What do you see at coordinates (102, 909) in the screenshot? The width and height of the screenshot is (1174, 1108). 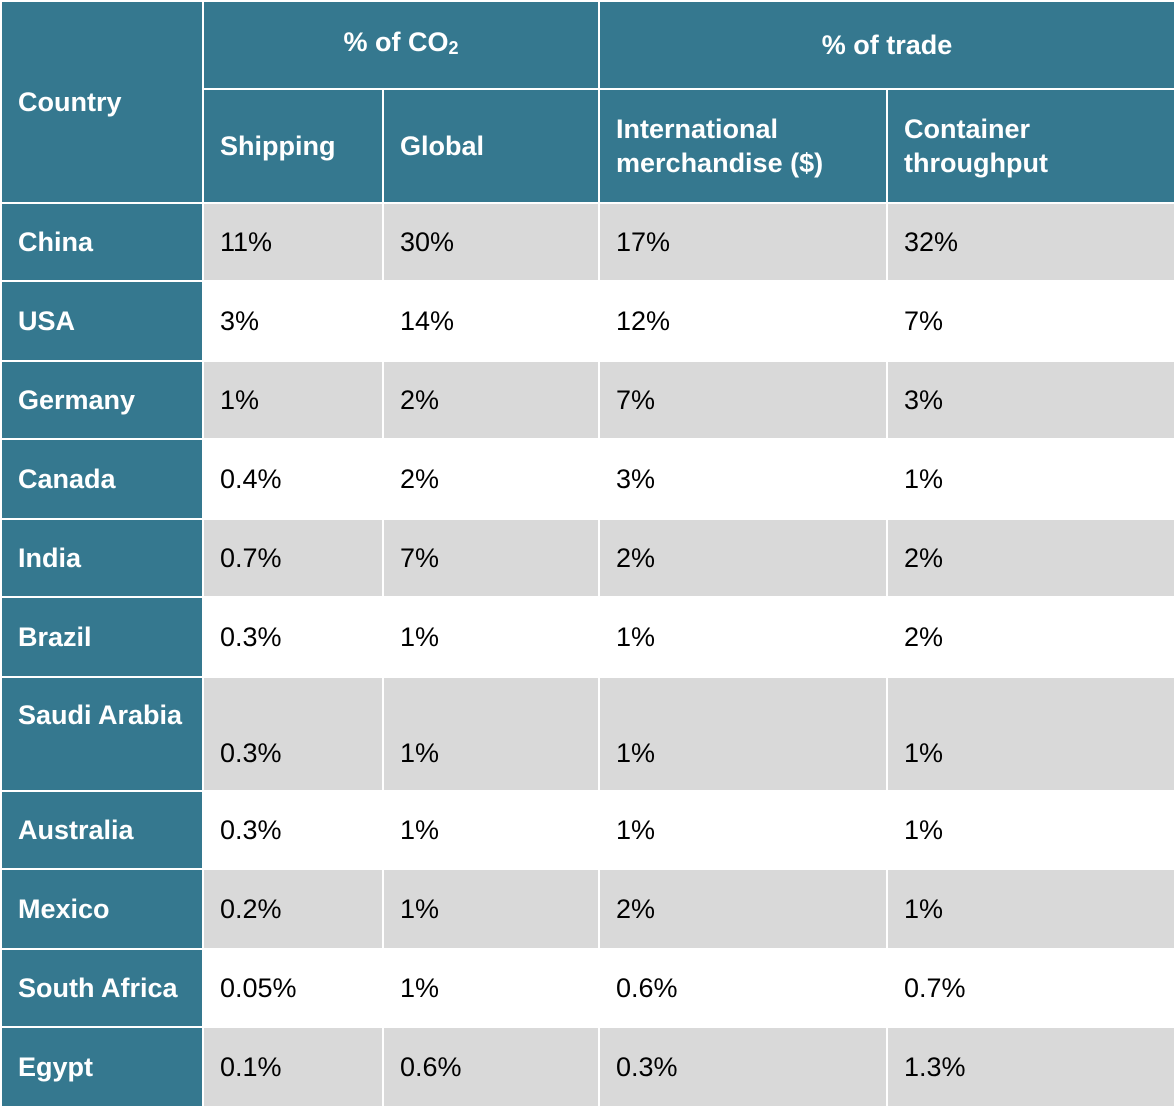 I see `country-cell: Mexico` at bounding box center [102, 909].